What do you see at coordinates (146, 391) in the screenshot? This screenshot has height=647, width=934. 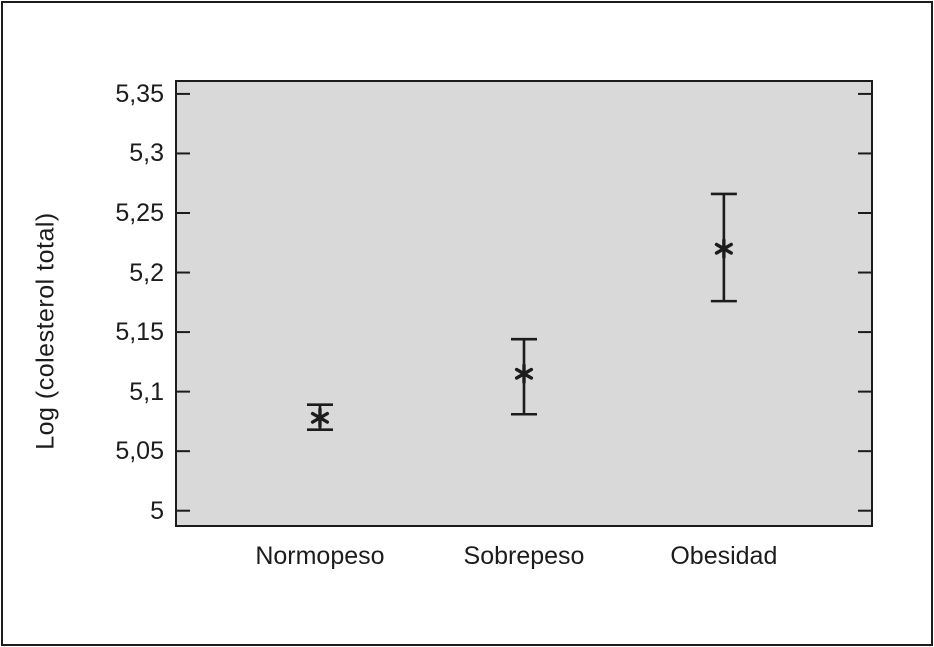 I see `y-tick-label: 5,1` at bounding box center [146, 391].